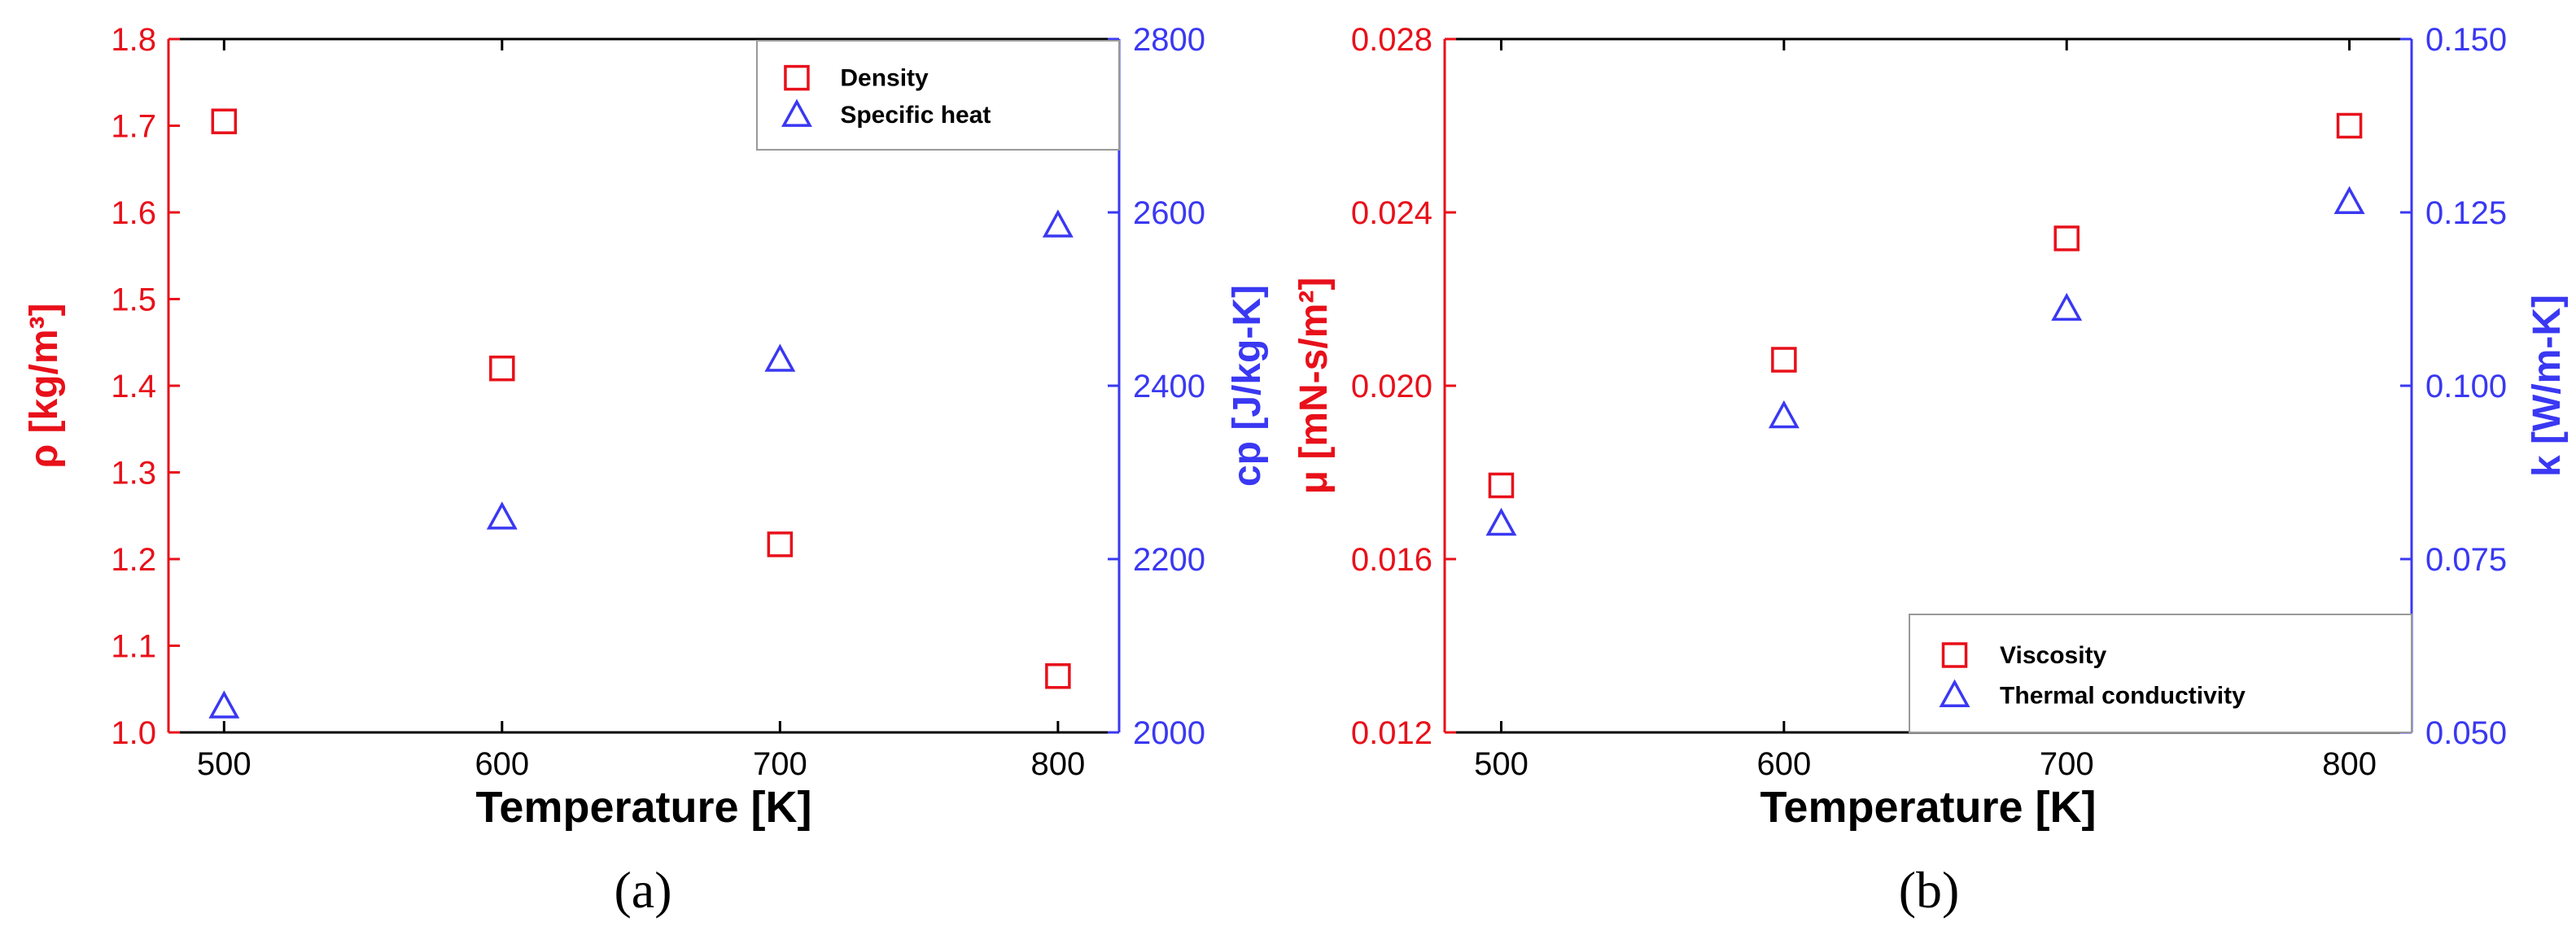  I want to click on left-y-tick-label: 0.016, so click(1391, 560).